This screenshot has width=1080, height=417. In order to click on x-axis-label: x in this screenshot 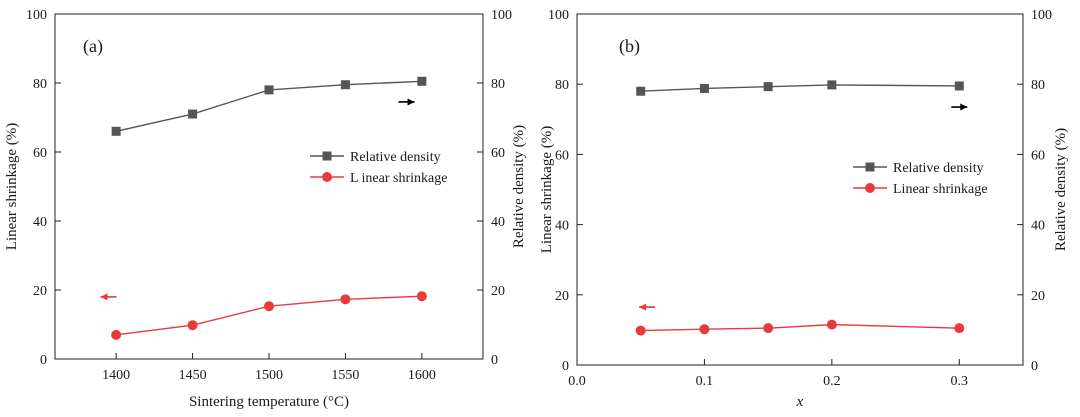, I will do `click(800, 402)`.